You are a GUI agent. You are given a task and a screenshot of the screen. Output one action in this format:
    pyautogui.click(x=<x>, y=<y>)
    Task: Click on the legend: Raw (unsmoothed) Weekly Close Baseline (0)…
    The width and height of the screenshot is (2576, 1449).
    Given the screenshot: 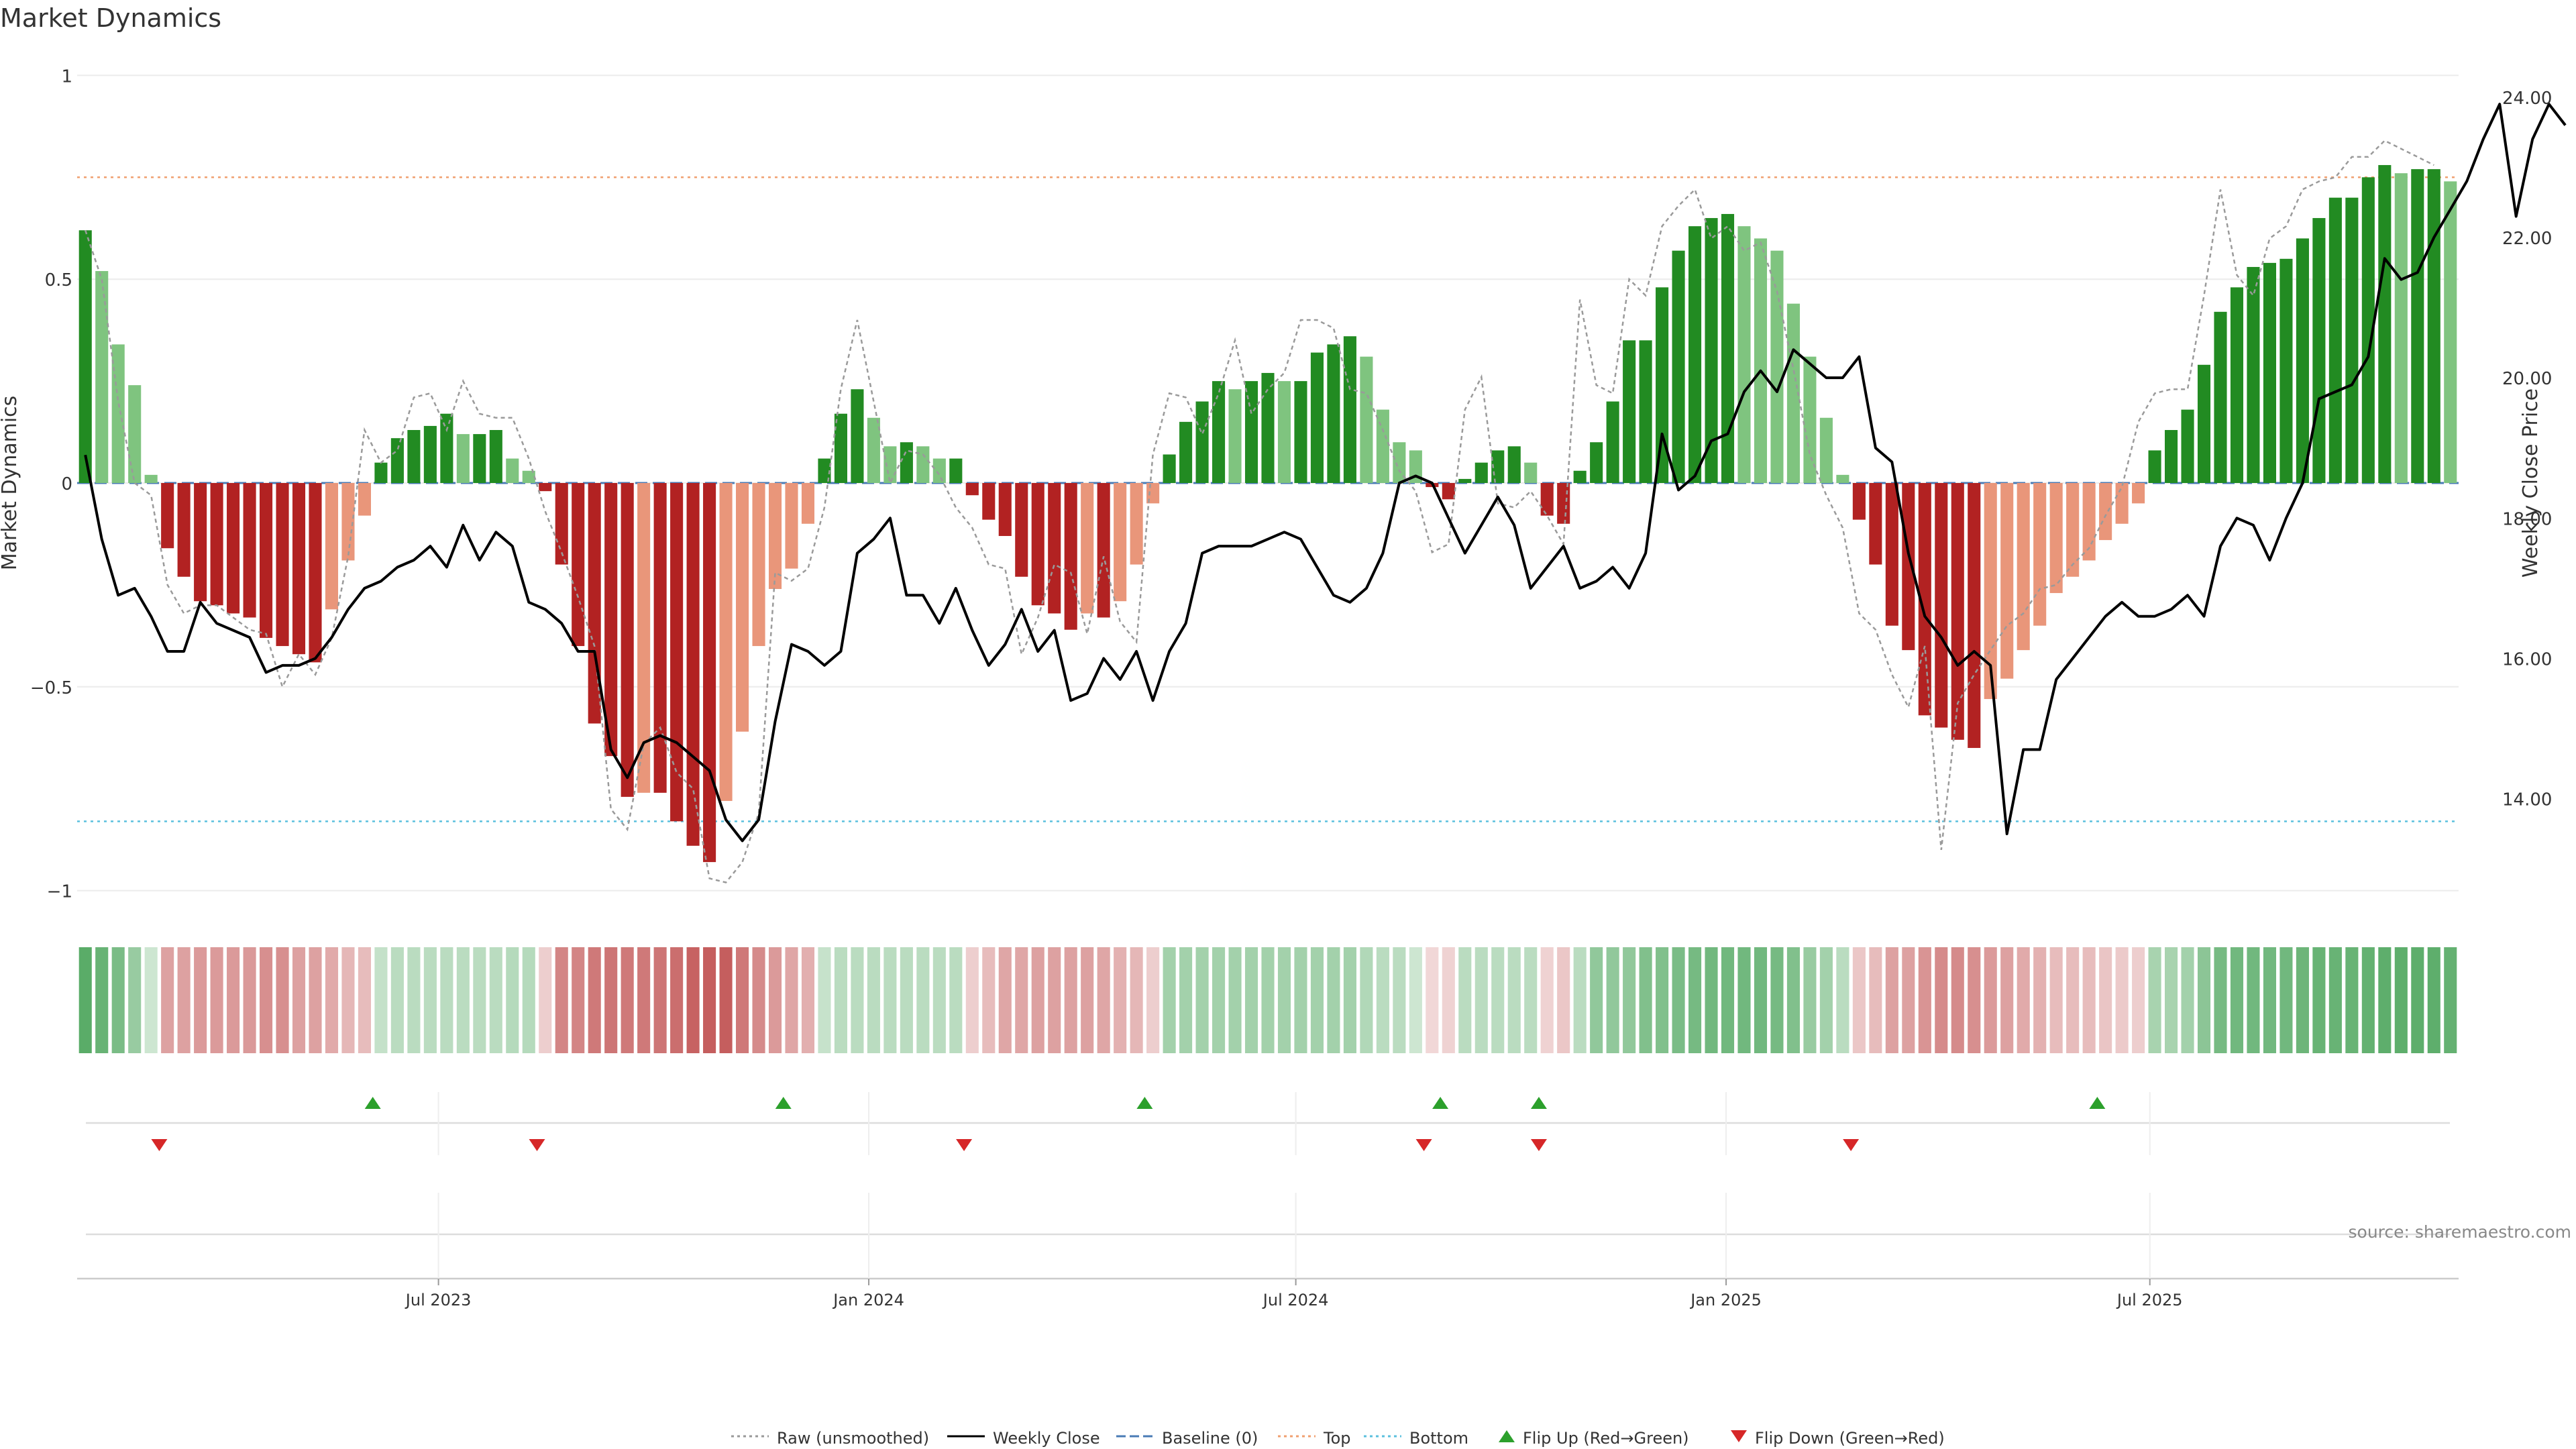 What is the action you would take?
    pyautogui.click(x=1338, y=1438)
    